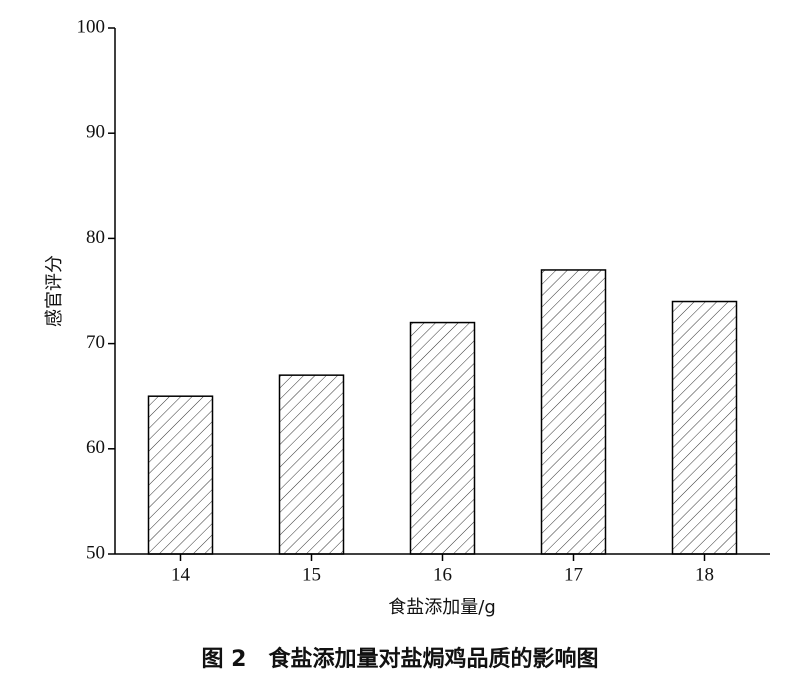  What do you see at coordinates (442, 607) in the screenshot?
I see `x-axis-label: 食盐添加量/g` at bounding box center [442, 607].